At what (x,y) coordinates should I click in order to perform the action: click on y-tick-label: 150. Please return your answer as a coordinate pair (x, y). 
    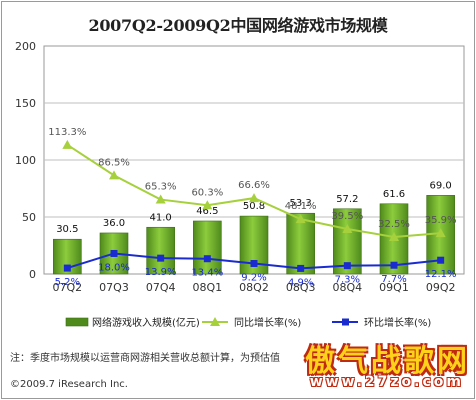
    Looking at the image, I should click on (25, 103).